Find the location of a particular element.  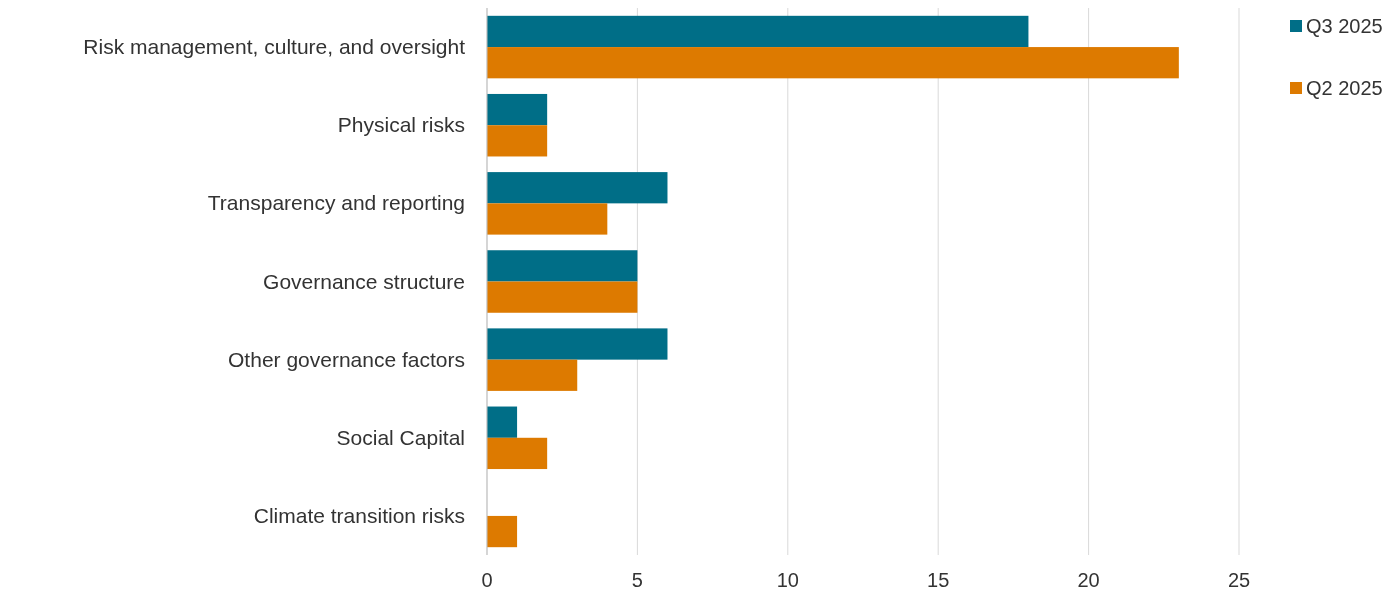

y-tick-label: Social Capital is located at coordinates (400, 437).